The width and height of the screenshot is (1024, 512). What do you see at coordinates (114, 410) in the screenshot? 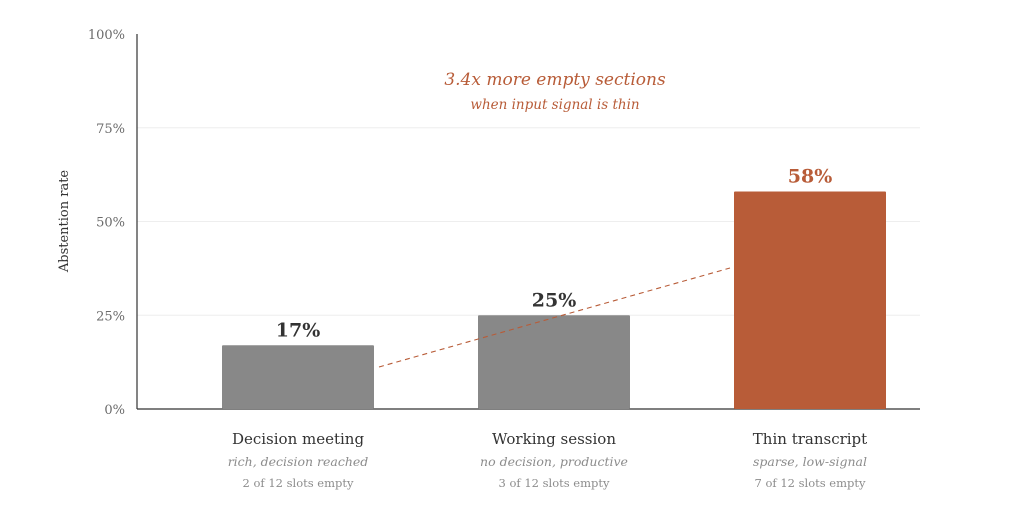
I see `y-tick-label: 0%` at bounding box center [114, 410].